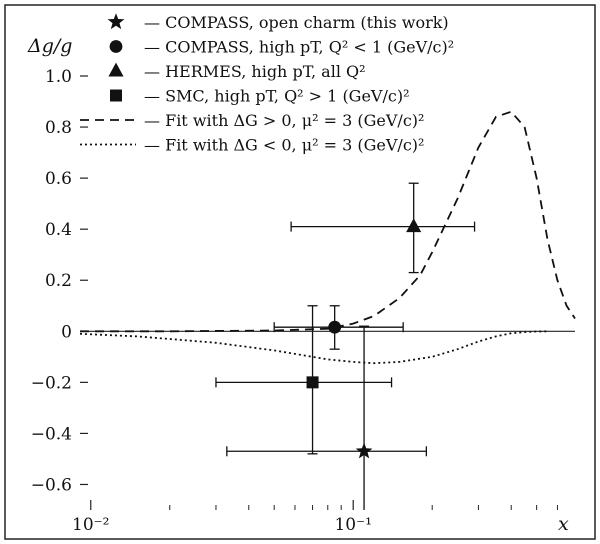 Image resolution: width=600 pixels, height=544 pixels. I want to click on y-tick-labels: 1.0 0.8 0.6 0.4 0.2 0 −0.2 −0.4 −0.6, so click(59, 281).